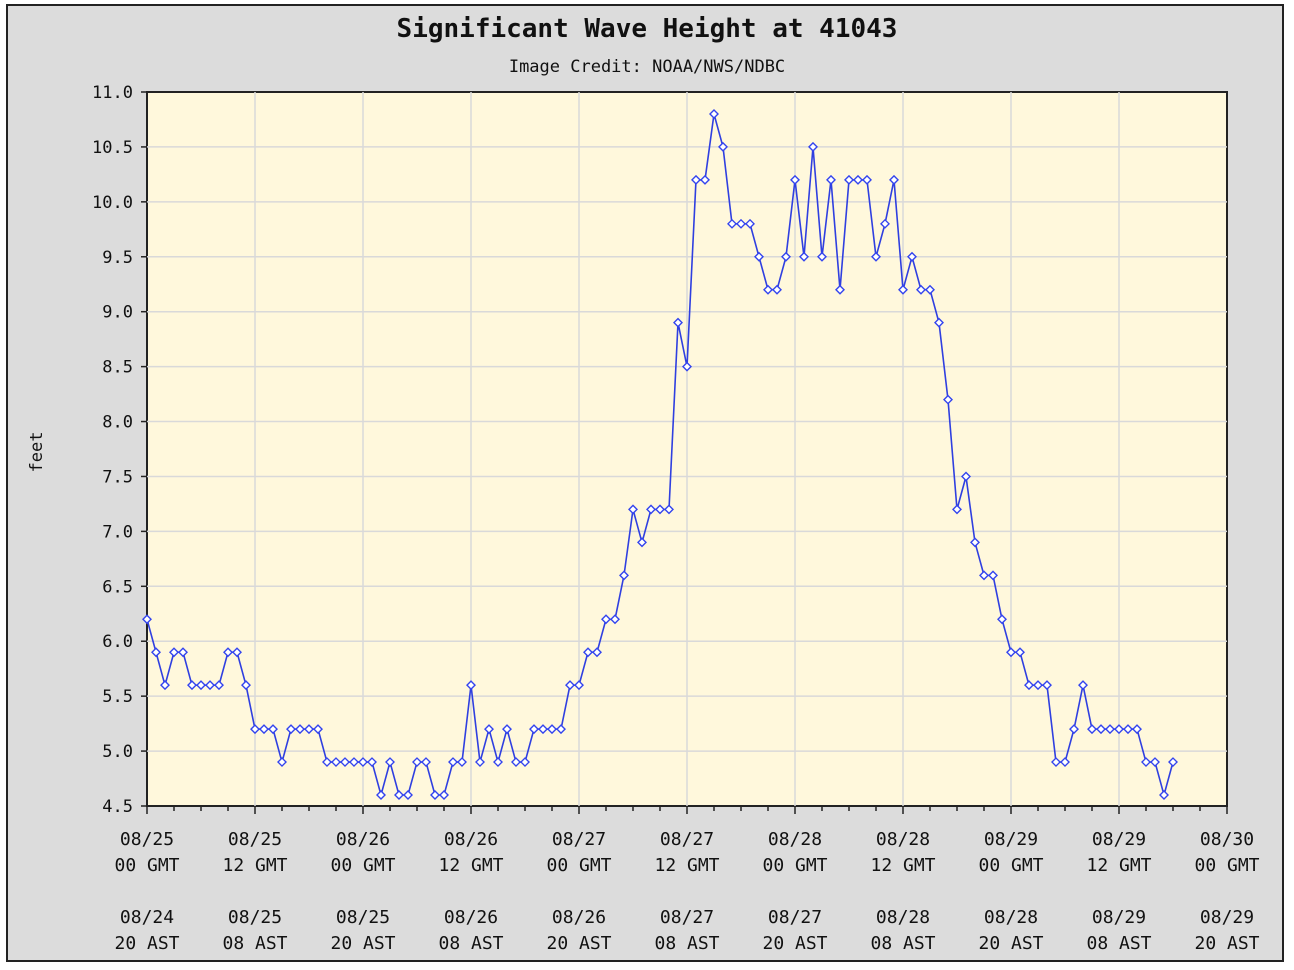 The height and width of the screenshot is (970, 1294). What do you see at coordinates (112, 148) in the screenshot?
I see `y-tick-label: 10.5` at bounding box center [112, 148].